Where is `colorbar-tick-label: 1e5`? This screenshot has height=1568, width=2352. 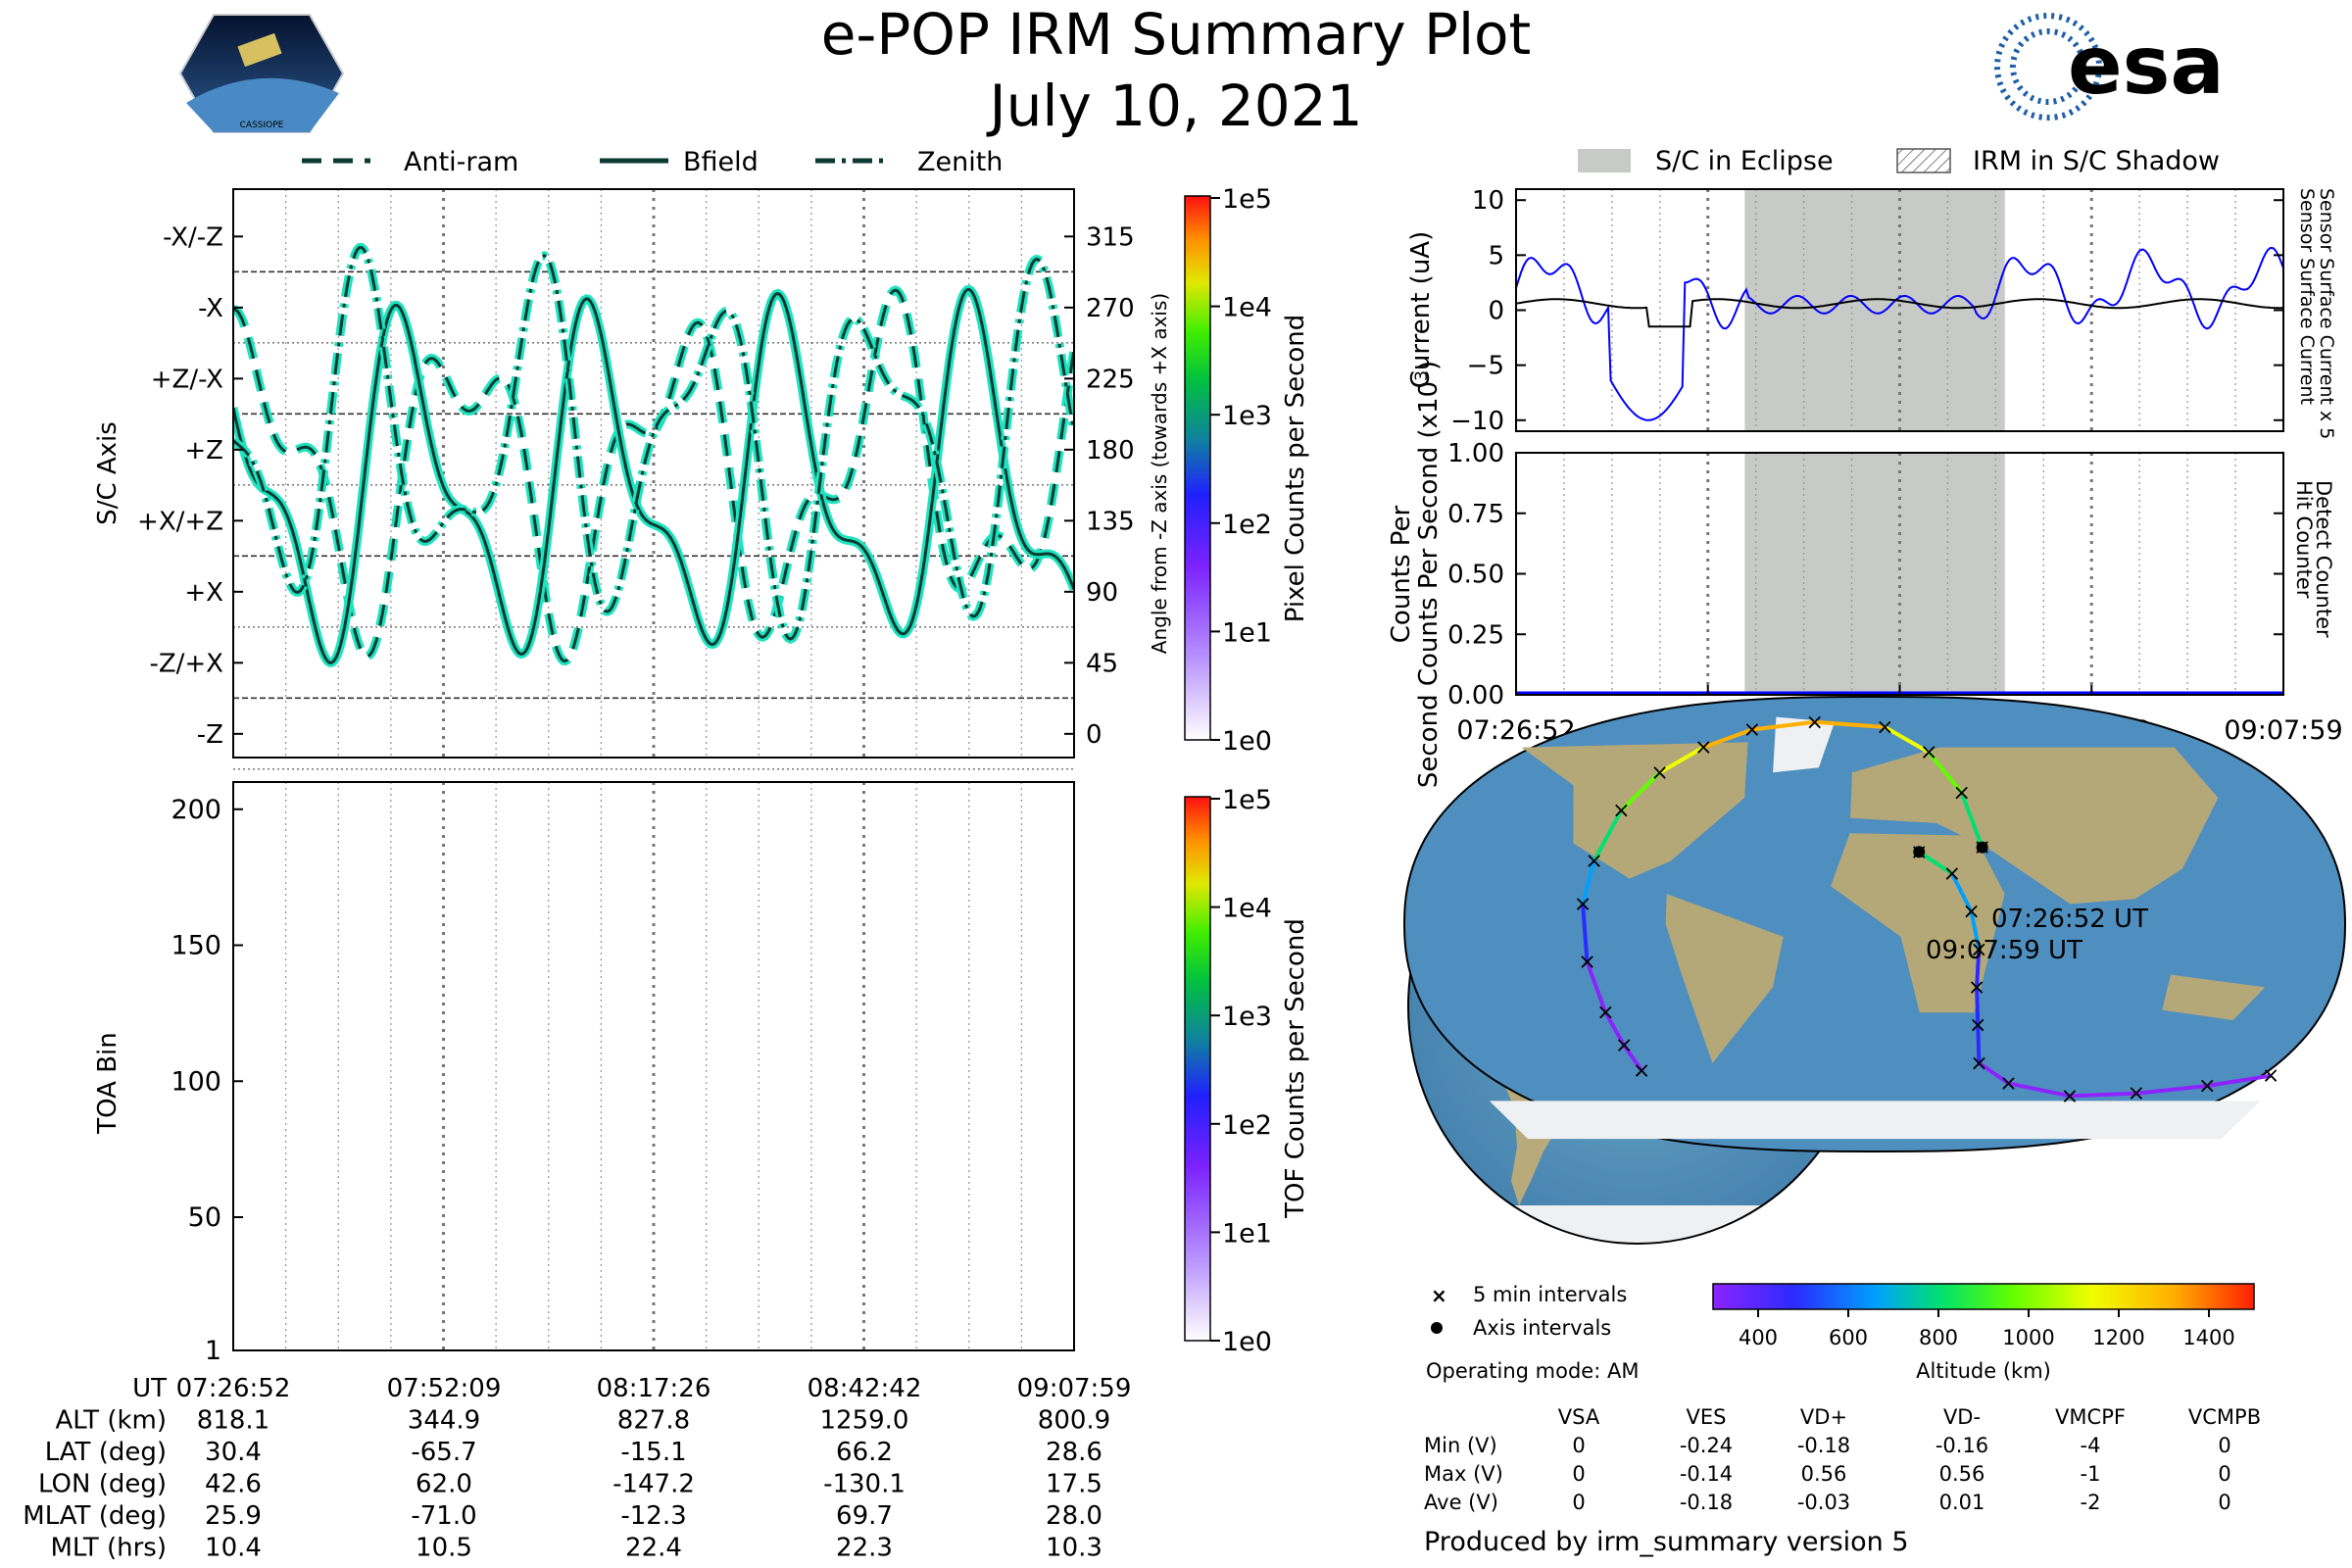 colorbar-tick-label: 1e5 is located at coordinates (1247, 199).